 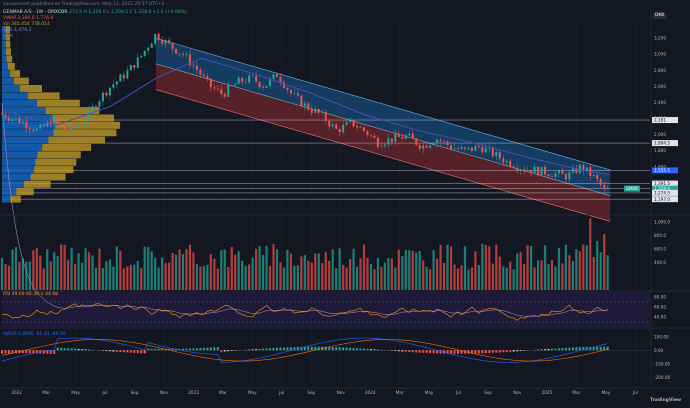 What do you see at coordinates (34, 334) in the screenshot?
I see `macd-legend: MACD 0.8896 -85.31 -86.90` at bounding box center [34, 334].